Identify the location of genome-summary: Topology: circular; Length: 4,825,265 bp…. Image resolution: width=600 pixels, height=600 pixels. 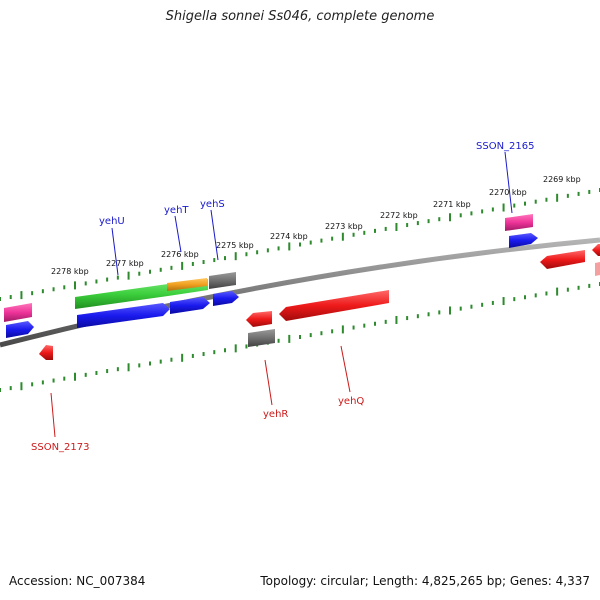
(425, 581).